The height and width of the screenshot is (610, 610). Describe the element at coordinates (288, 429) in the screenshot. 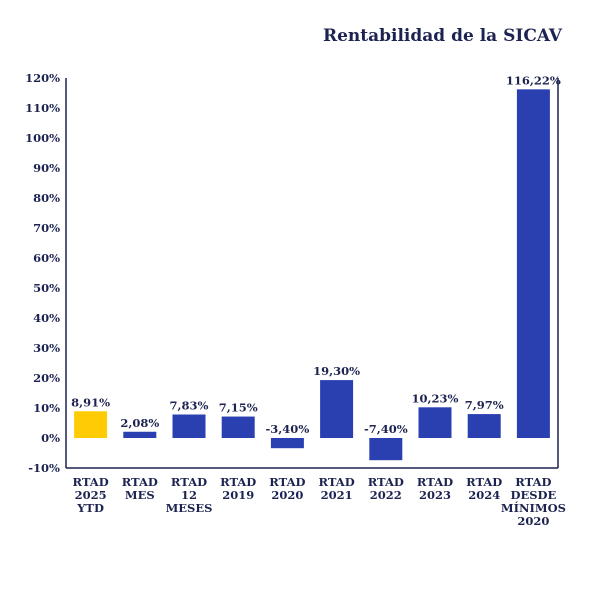

I see `data-label: -3,40%` at that location.